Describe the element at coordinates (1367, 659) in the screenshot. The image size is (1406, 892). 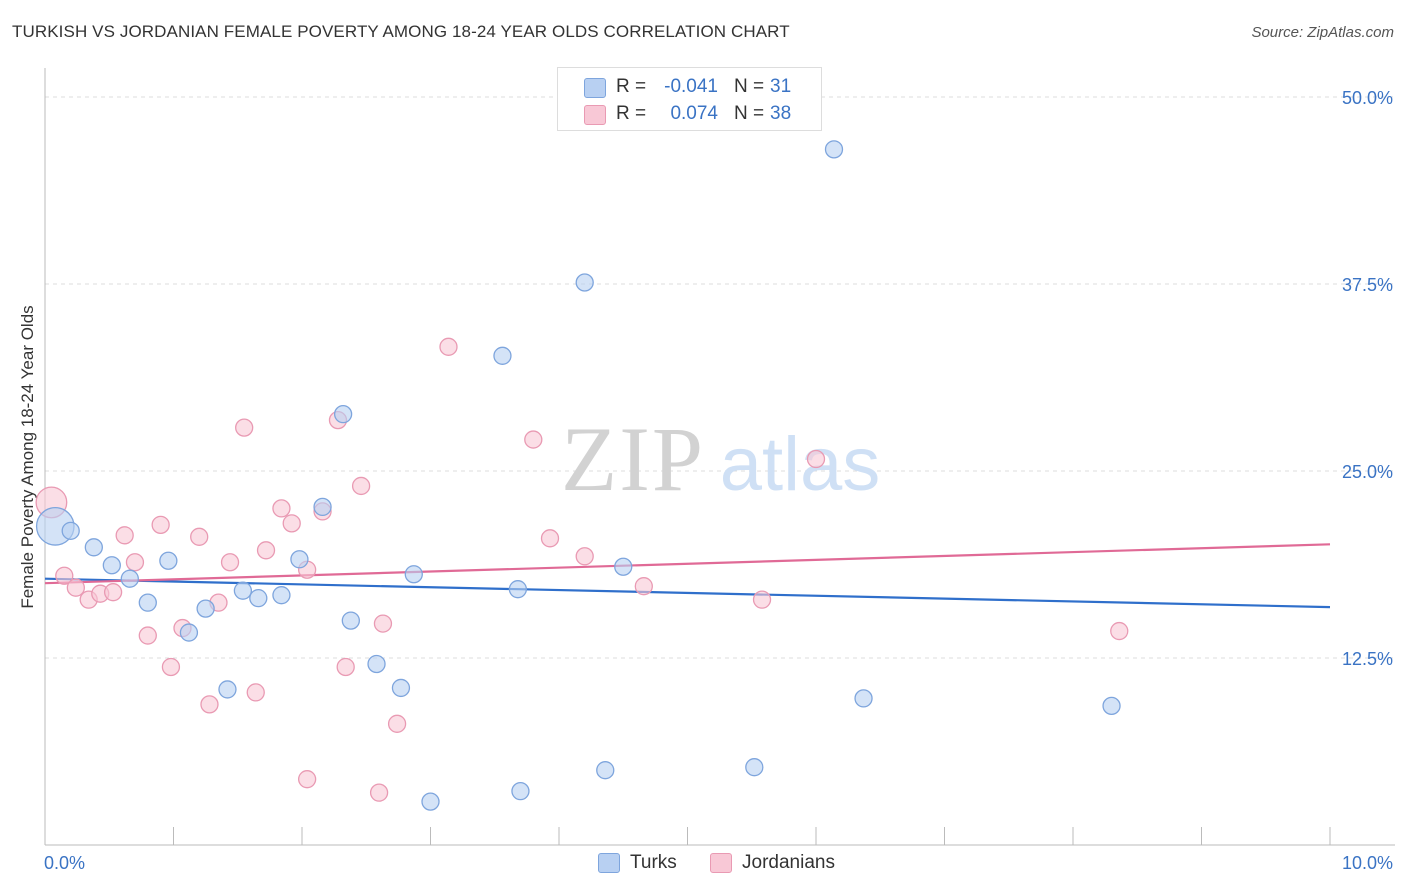
I see `y-tick-label: 12.5%` at that location.